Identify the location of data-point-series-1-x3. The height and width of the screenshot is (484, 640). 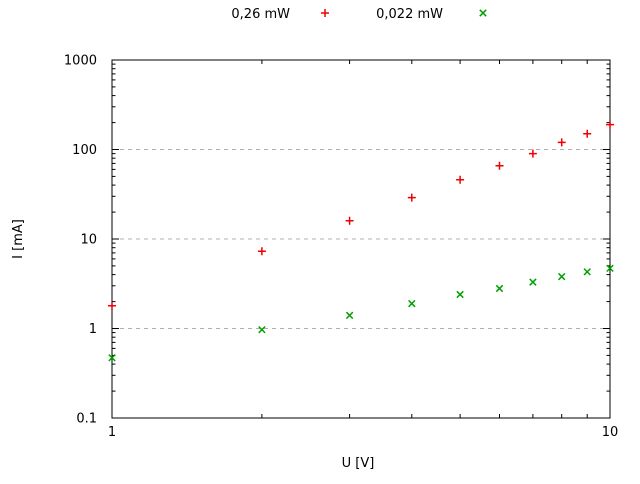
(349, 315).